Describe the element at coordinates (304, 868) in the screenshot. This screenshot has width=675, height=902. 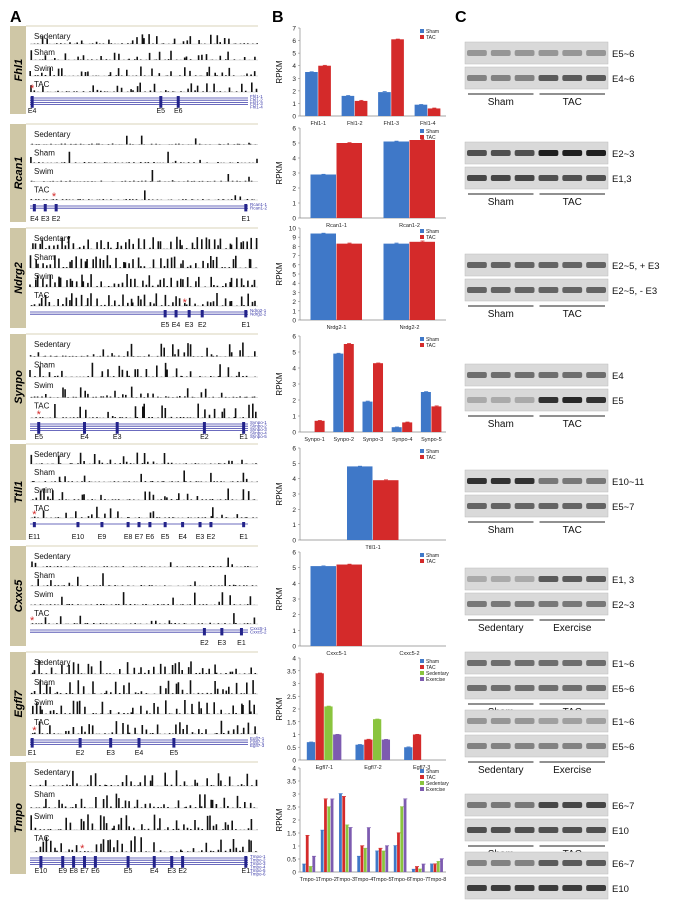
I see `bar-tmpo-1-sham` at that location.